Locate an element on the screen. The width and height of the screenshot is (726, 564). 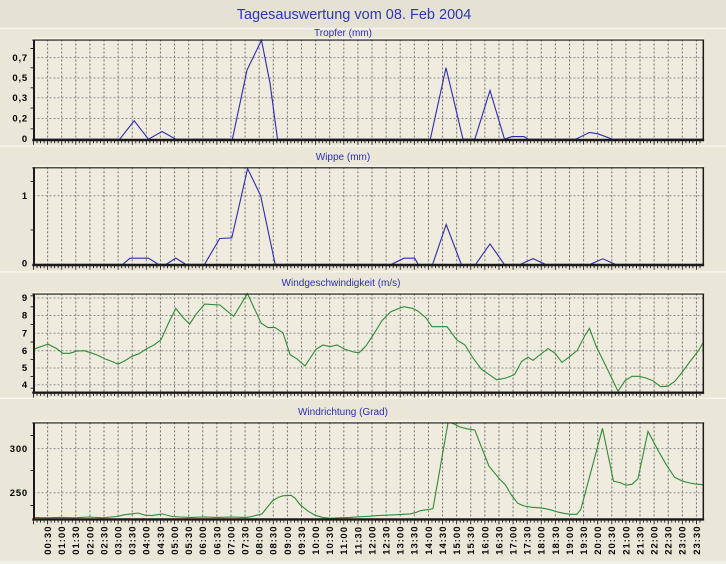
svg-text: 7 is located at coordinates (25, 334).